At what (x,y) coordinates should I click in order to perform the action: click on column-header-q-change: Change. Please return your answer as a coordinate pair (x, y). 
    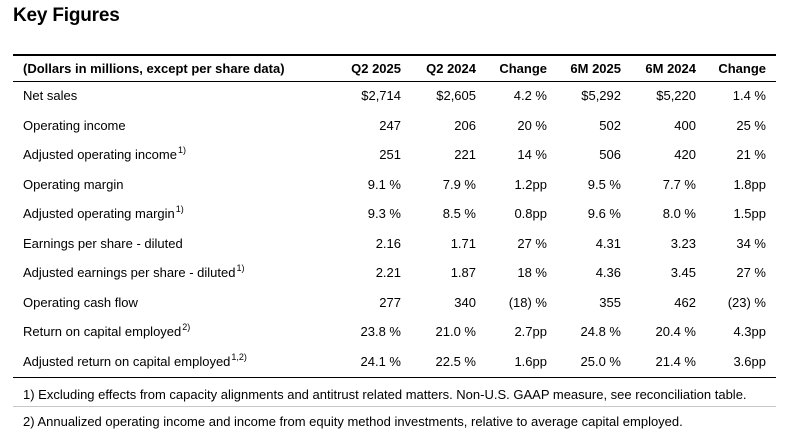
    Looking at the image, I should click on (523, 68).